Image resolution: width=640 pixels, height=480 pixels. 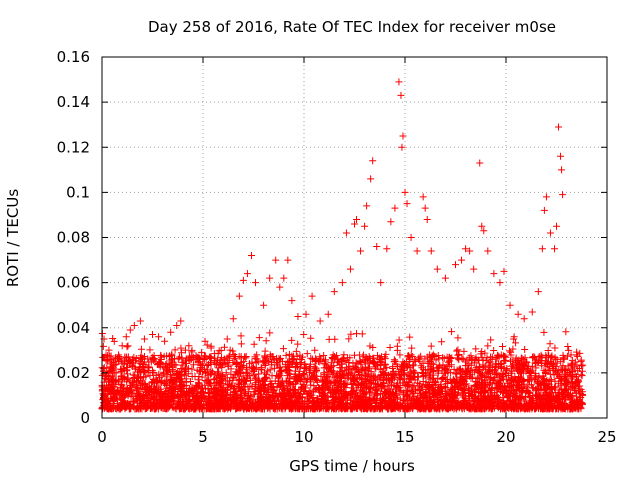 I want to click on y-tick-label: 0.1, so click(x=78, y=192).